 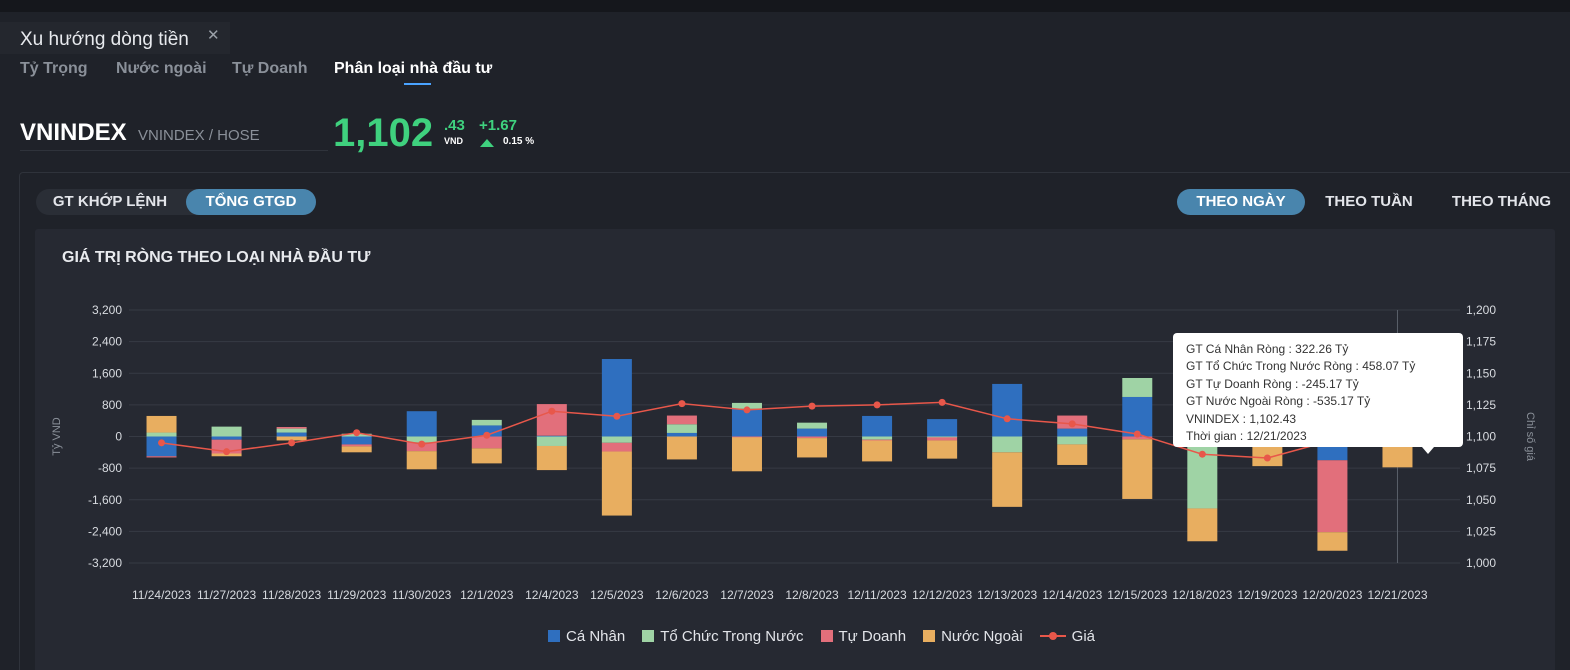 What do you see at coordinates (552, 595) in the screenshot?
I see `x-tick-label: 12/4/2023` at bounding box center [552, 595].